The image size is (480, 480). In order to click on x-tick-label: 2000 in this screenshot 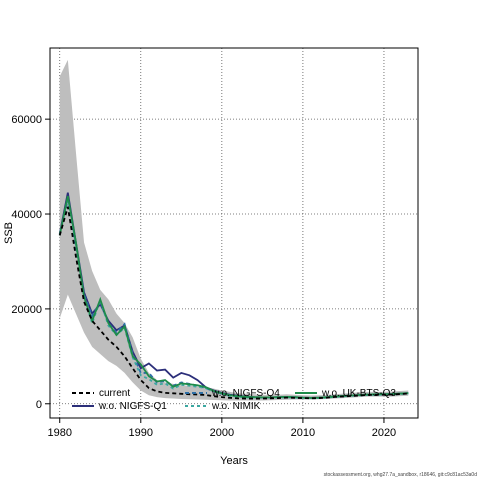, I will do `click(222, 433)`.